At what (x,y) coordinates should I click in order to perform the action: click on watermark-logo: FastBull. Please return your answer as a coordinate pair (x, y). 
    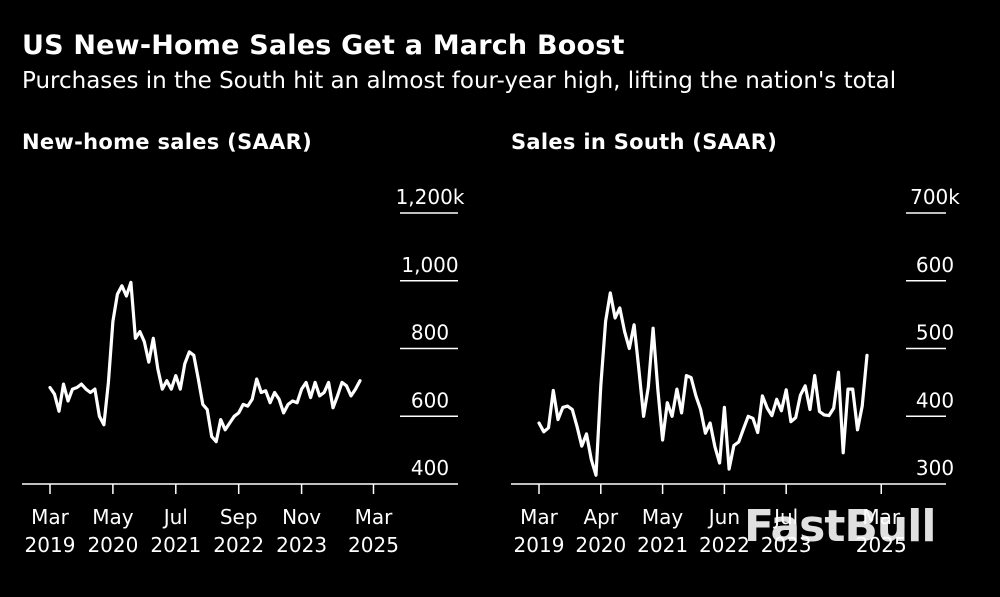
    Looking at the image, I should click on (840, 526).